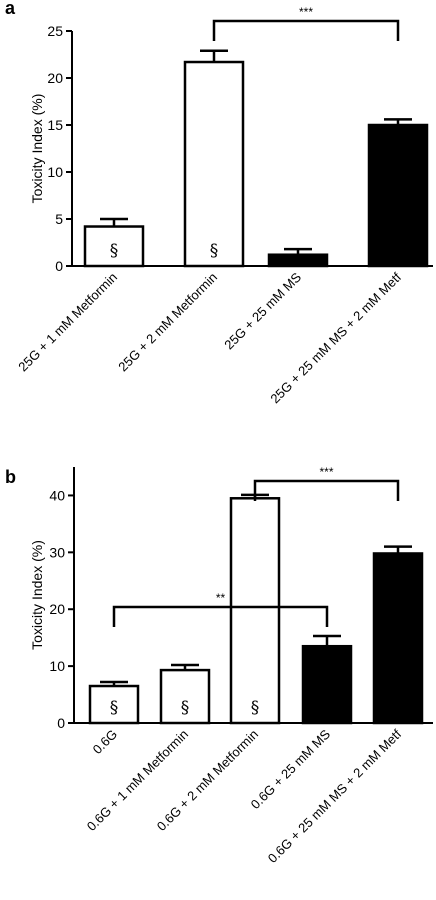 This screenshot has height=900, width=436. What do you see at coordinates (262, 310) in the screenshot?
I see `category-label: 25G + 25 mM MS` at bounding box center [262, 310].